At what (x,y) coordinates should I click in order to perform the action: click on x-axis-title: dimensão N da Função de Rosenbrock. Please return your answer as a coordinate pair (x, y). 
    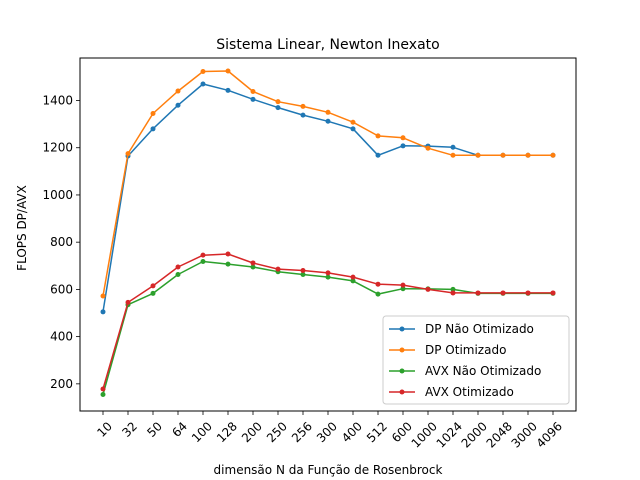
    Looking at the image, I should click on (328, 470).